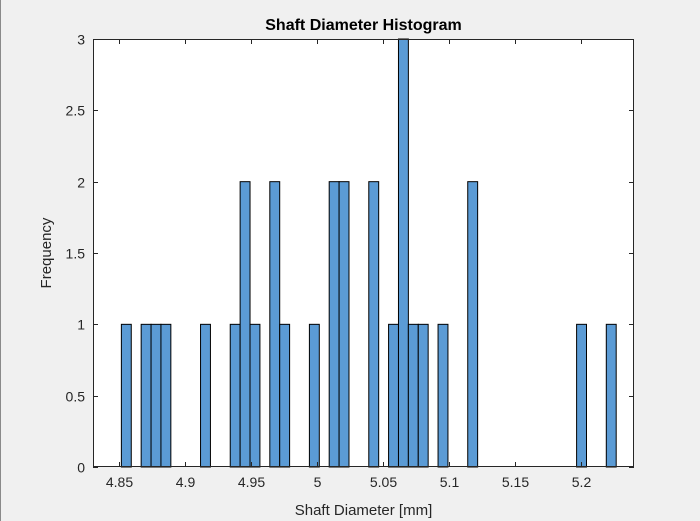  What do you see at coordinates (363, 25) in the screenshot?
I see `chart-title: Shaft Diameter Histogram` at bounding box center [363, 25].